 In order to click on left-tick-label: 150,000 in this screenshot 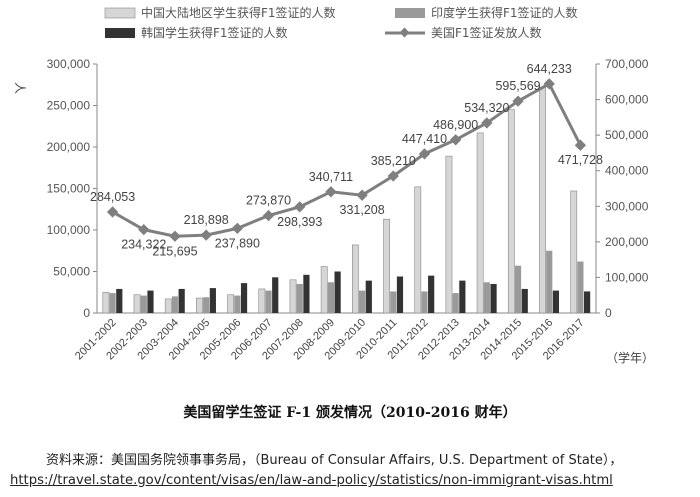, I will do `click(69, 189)`.